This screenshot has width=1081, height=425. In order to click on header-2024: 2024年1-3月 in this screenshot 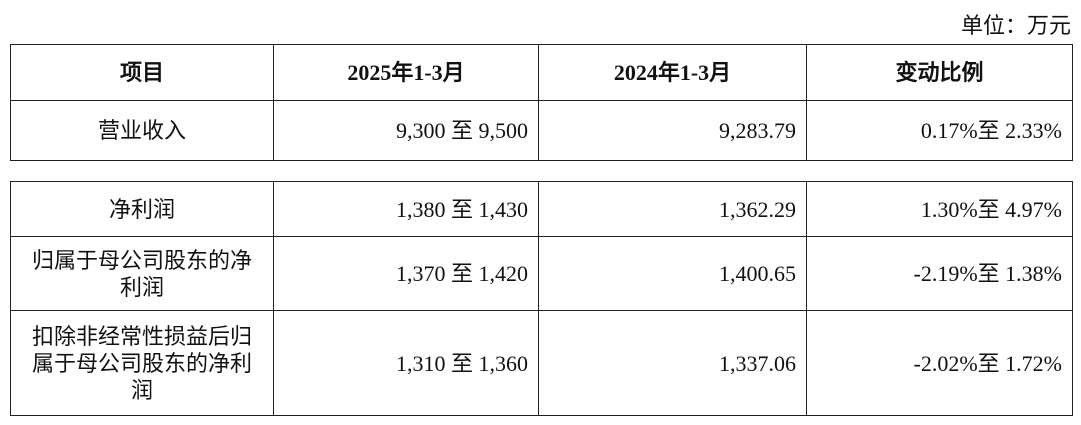, I will do `click(672, 72)`.